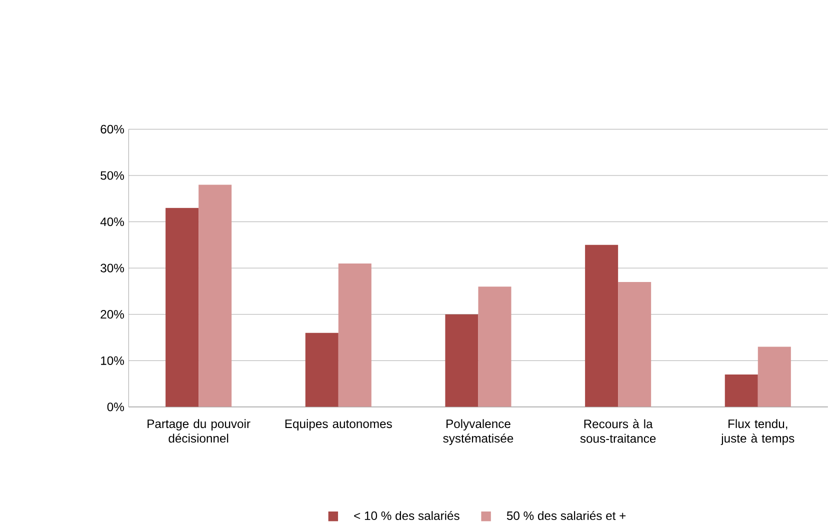  Describe the element at coordinates (112, 222) in the screenshot. I see `y-tick-label: 40%` at that location.